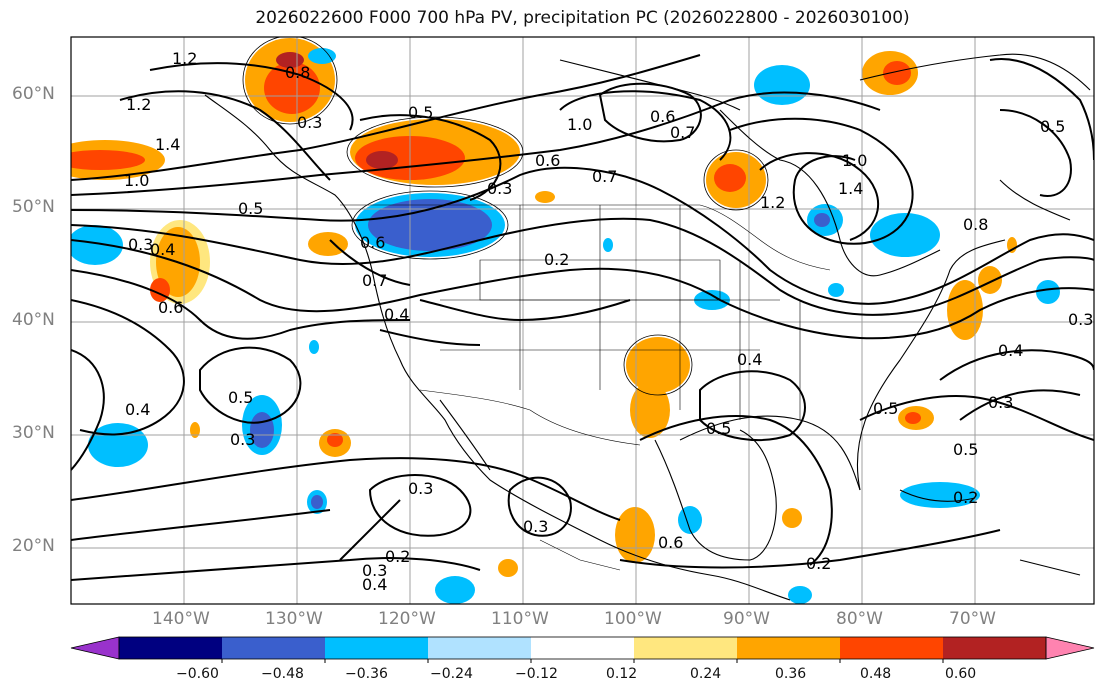  I want to click on colorbar-tick-label: −0.24, so click(451, 674).